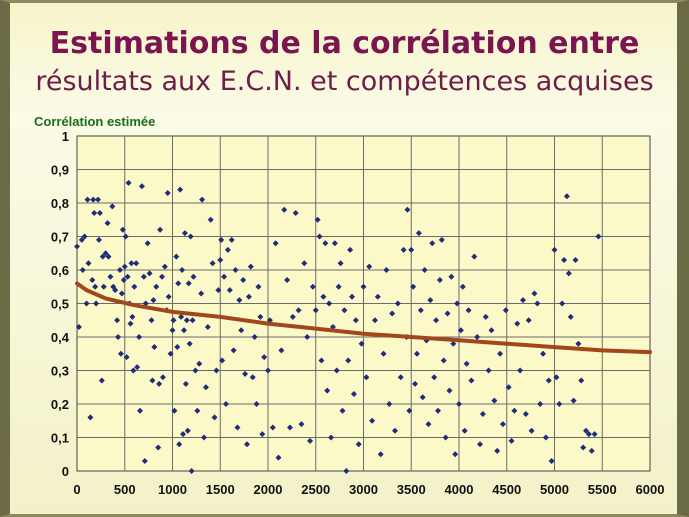  I want to click on y-tick-label: 0,4, so click(60, 337).